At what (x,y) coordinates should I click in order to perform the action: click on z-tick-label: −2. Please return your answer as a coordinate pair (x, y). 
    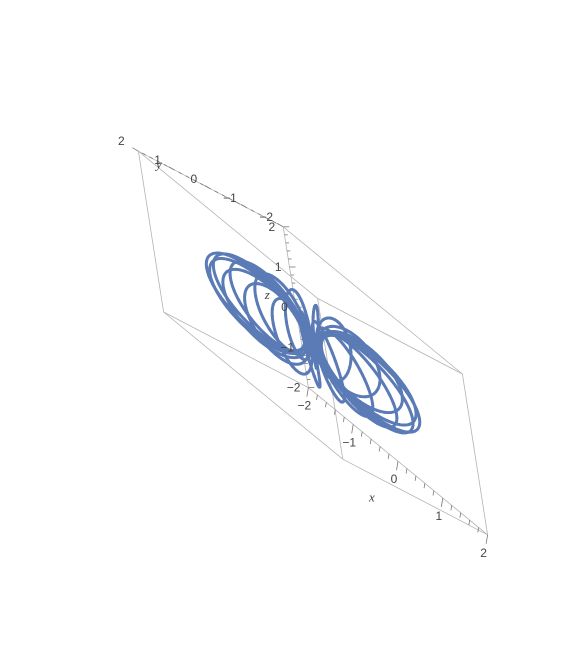
    Looking at the image, I should click on (294, 388).